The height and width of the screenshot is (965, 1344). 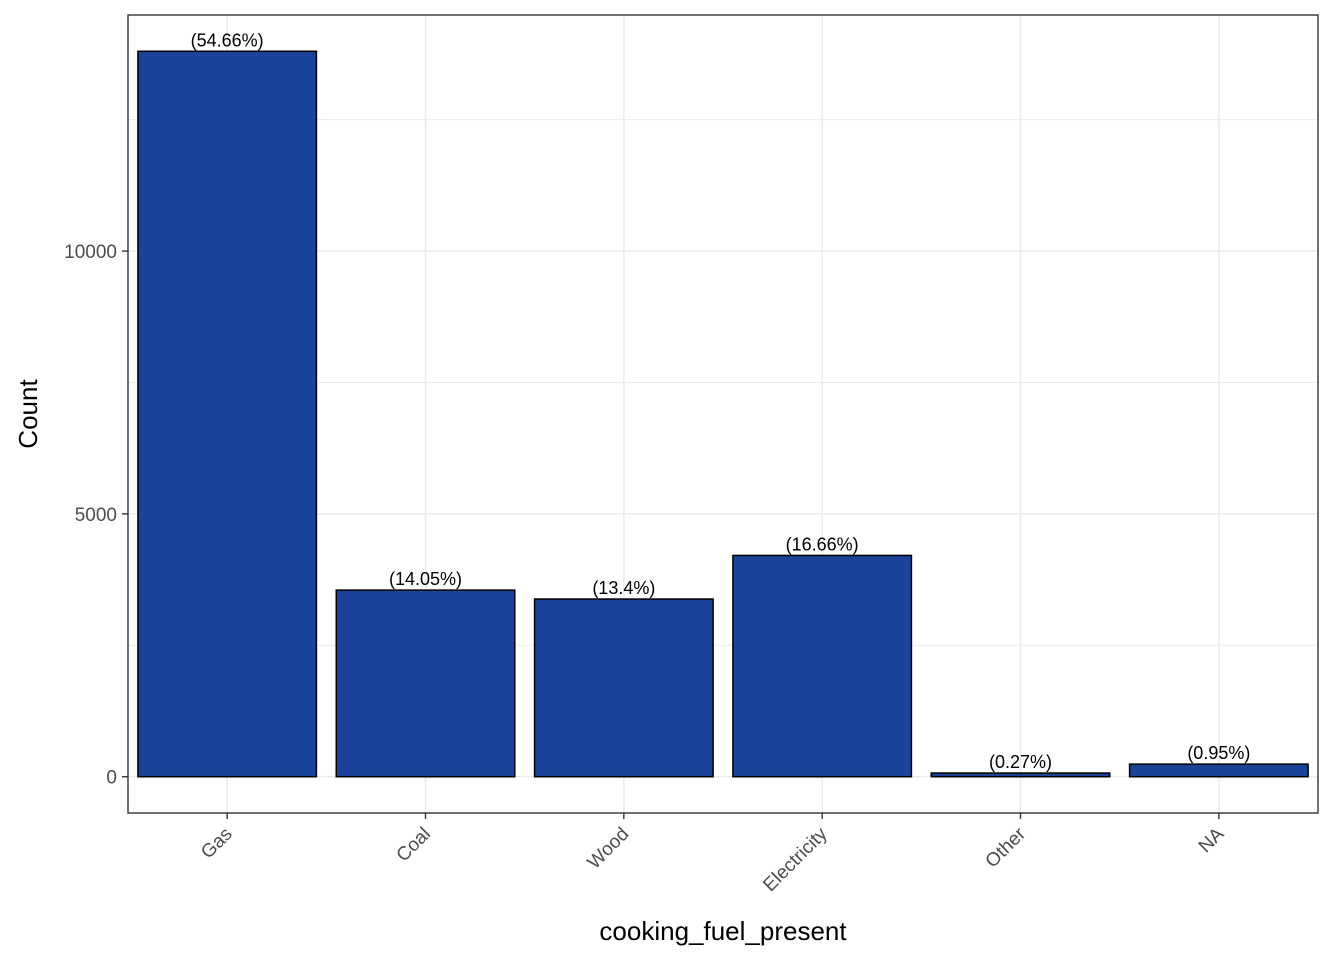 I want to click on y-tick-label: 10000, so click(x=90, y=252).